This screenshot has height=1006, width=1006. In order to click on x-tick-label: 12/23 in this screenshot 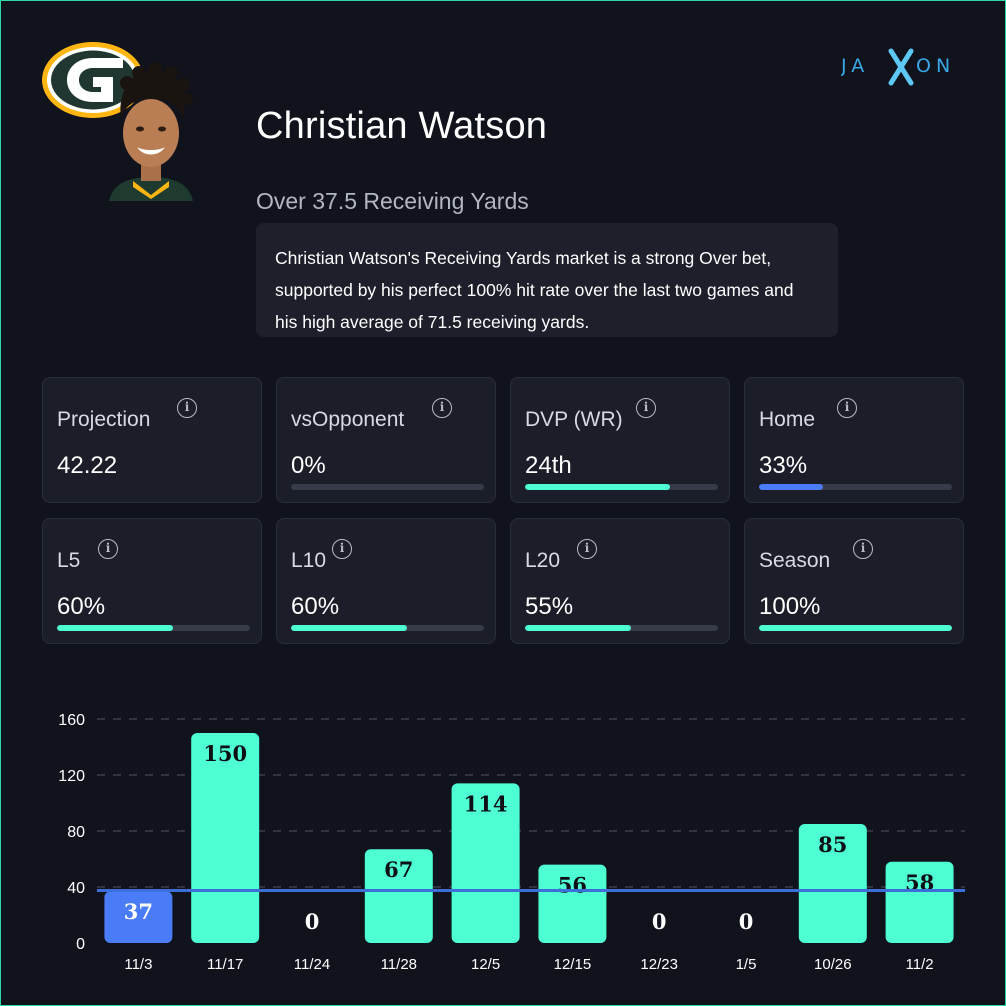, I will do `click(659, 964)`.